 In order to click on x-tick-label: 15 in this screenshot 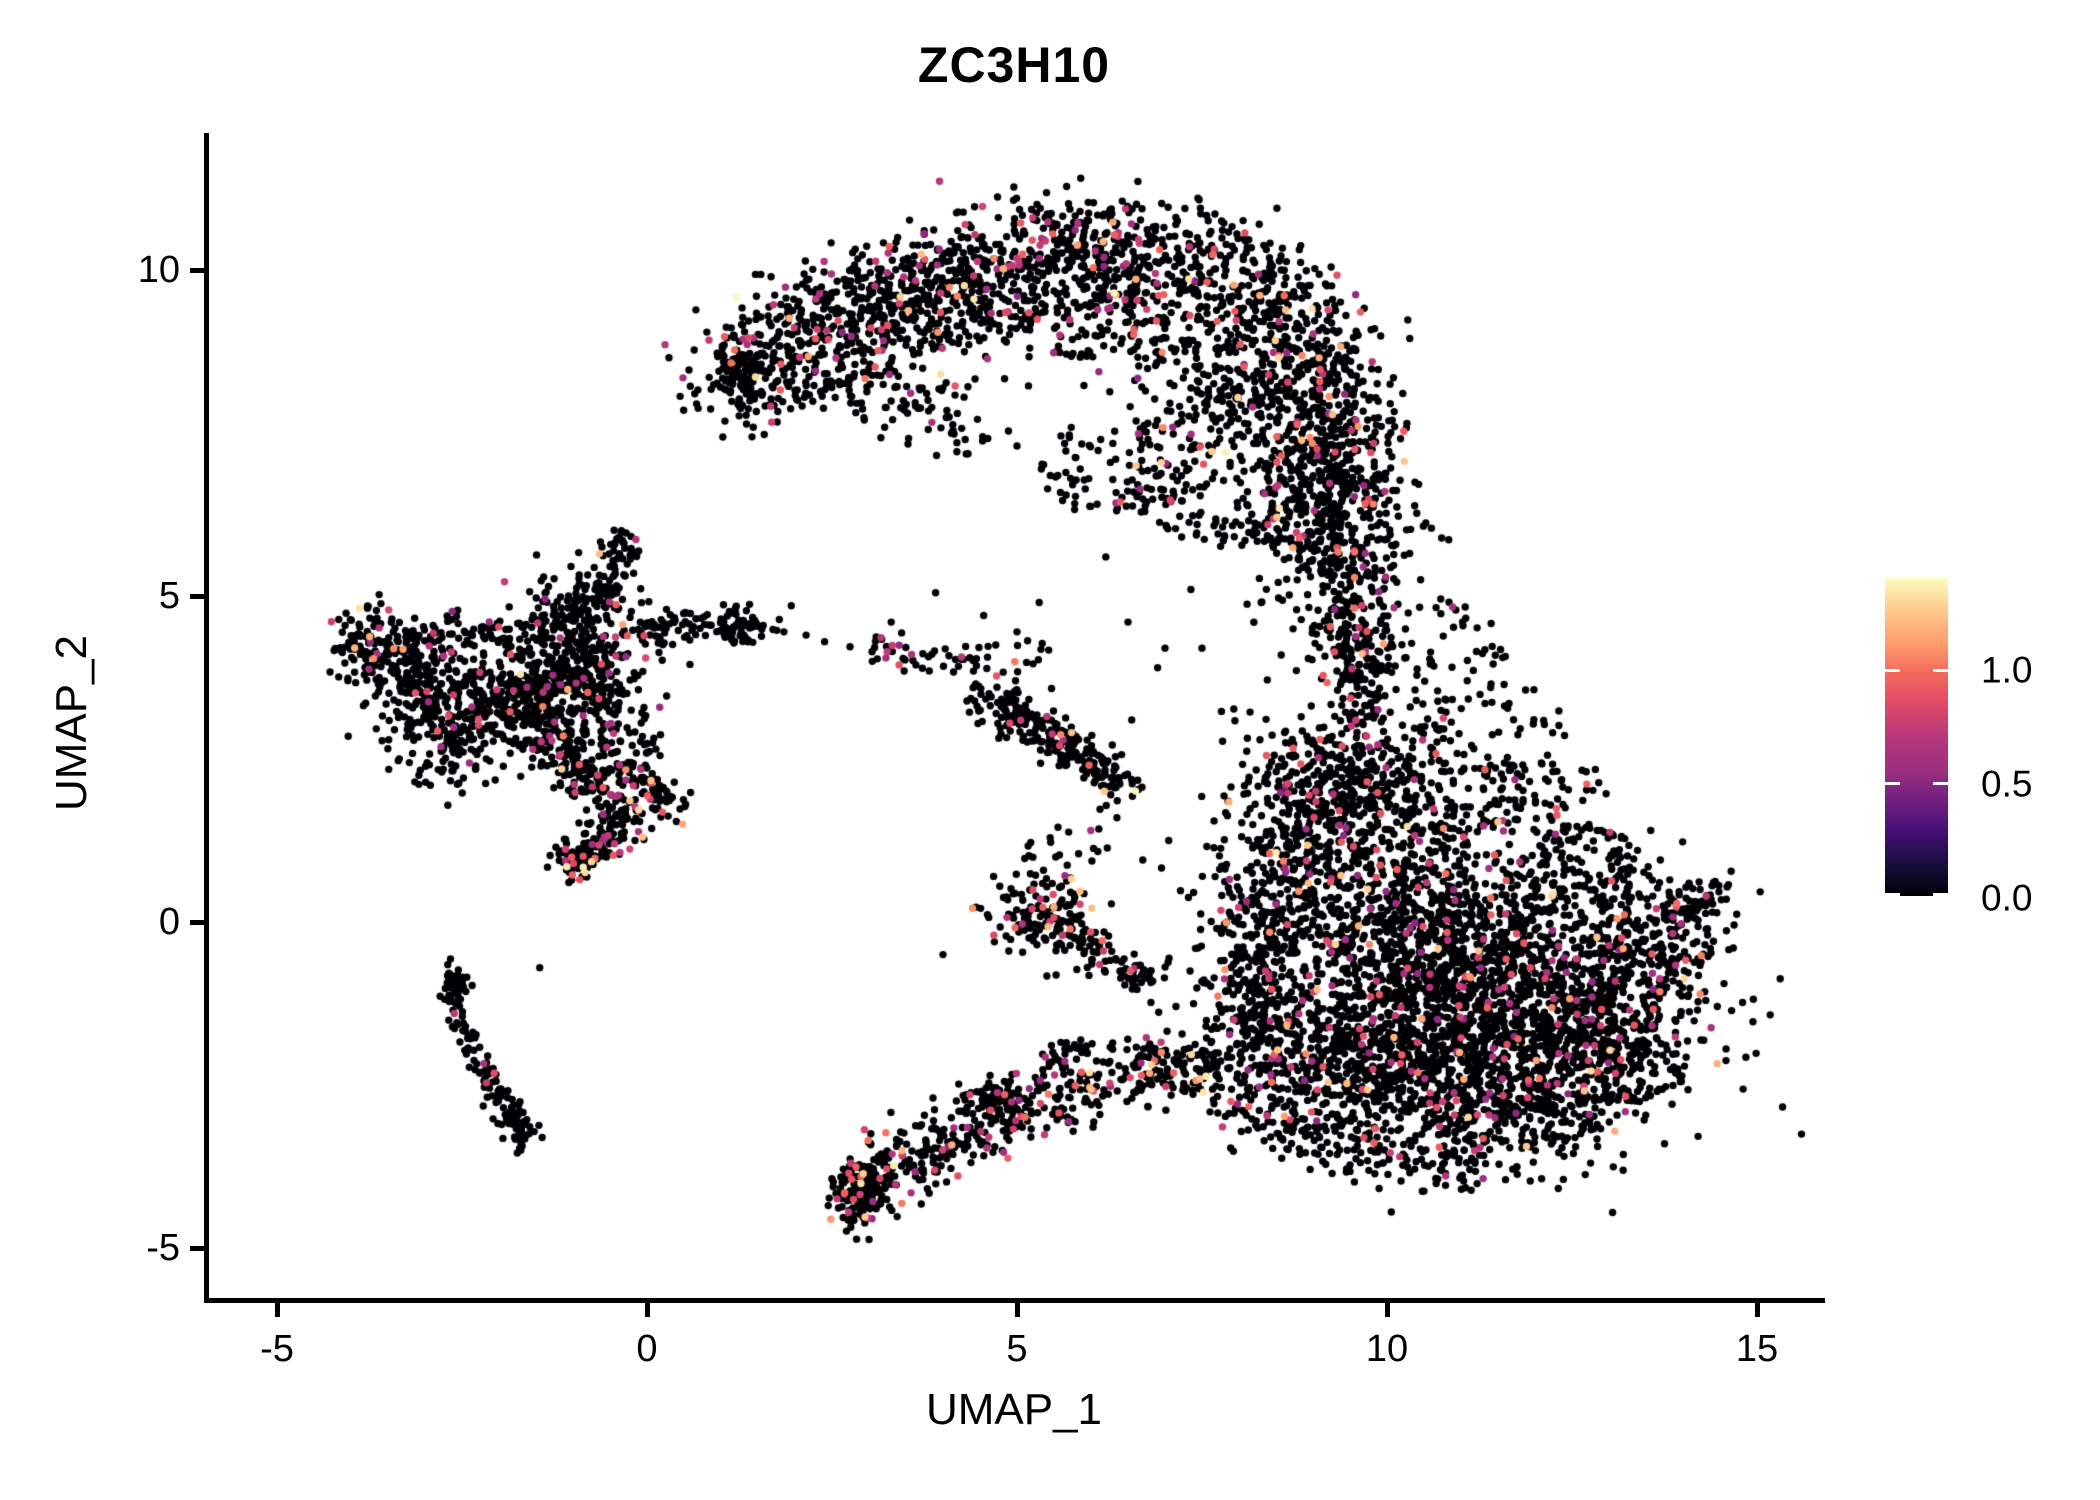, I will do `click(1757, 1349)`.